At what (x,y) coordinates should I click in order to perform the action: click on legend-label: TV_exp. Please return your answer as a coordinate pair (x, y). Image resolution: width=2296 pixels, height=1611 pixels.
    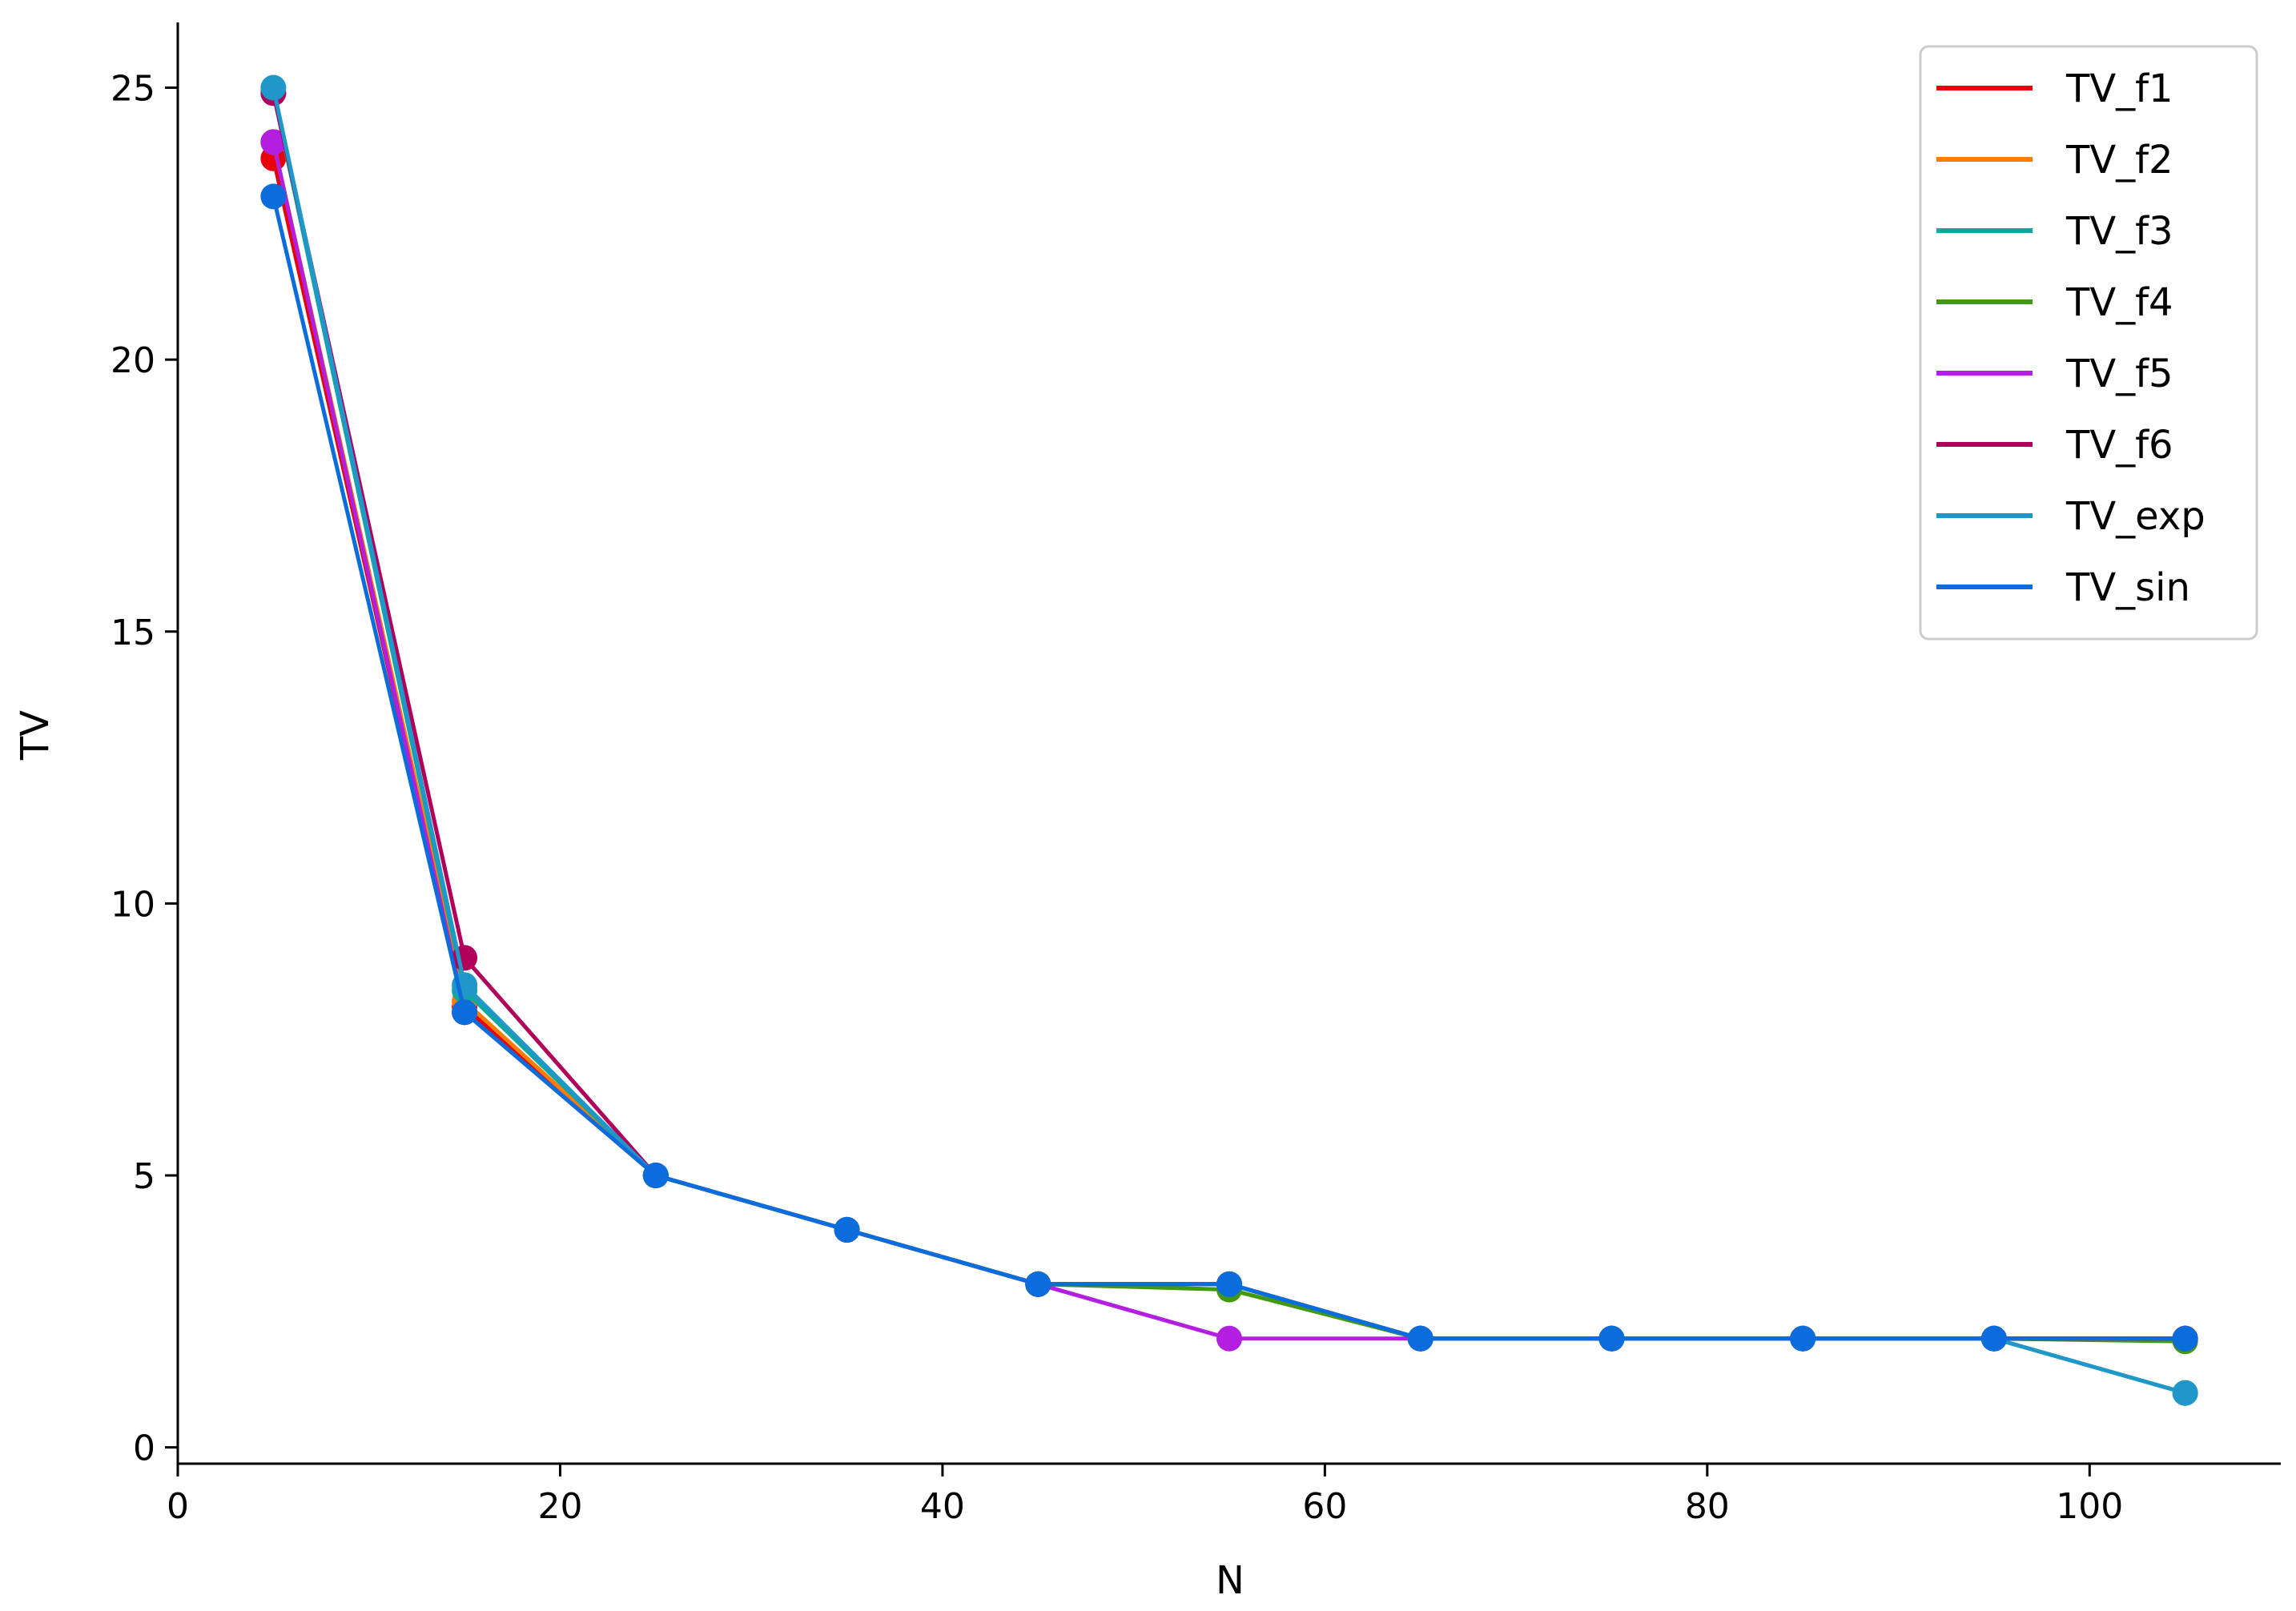
    Looking at the image, I should click on (2135, 517).